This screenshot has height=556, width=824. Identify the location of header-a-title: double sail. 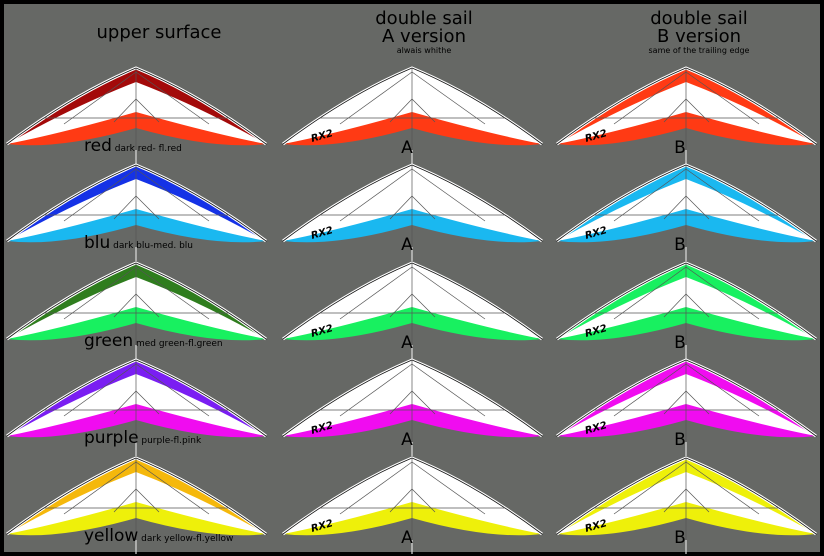
(424, 18).